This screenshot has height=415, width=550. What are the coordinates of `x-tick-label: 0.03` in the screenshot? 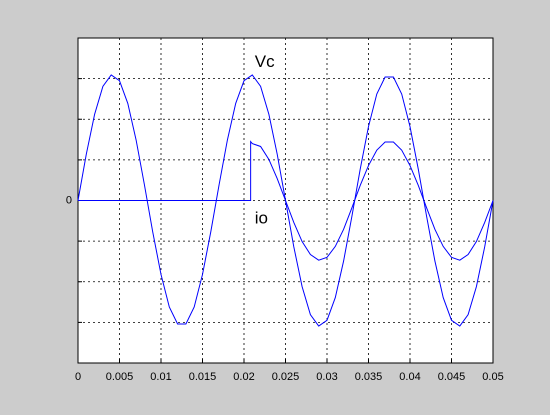 It's located at (326, 377).